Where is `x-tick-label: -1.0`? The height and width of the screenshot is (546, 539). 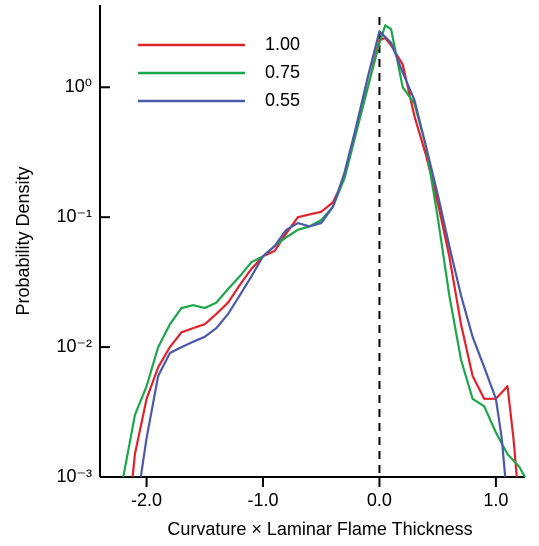
x-tick-label: -1.0 is located at coordinates (262, 500).